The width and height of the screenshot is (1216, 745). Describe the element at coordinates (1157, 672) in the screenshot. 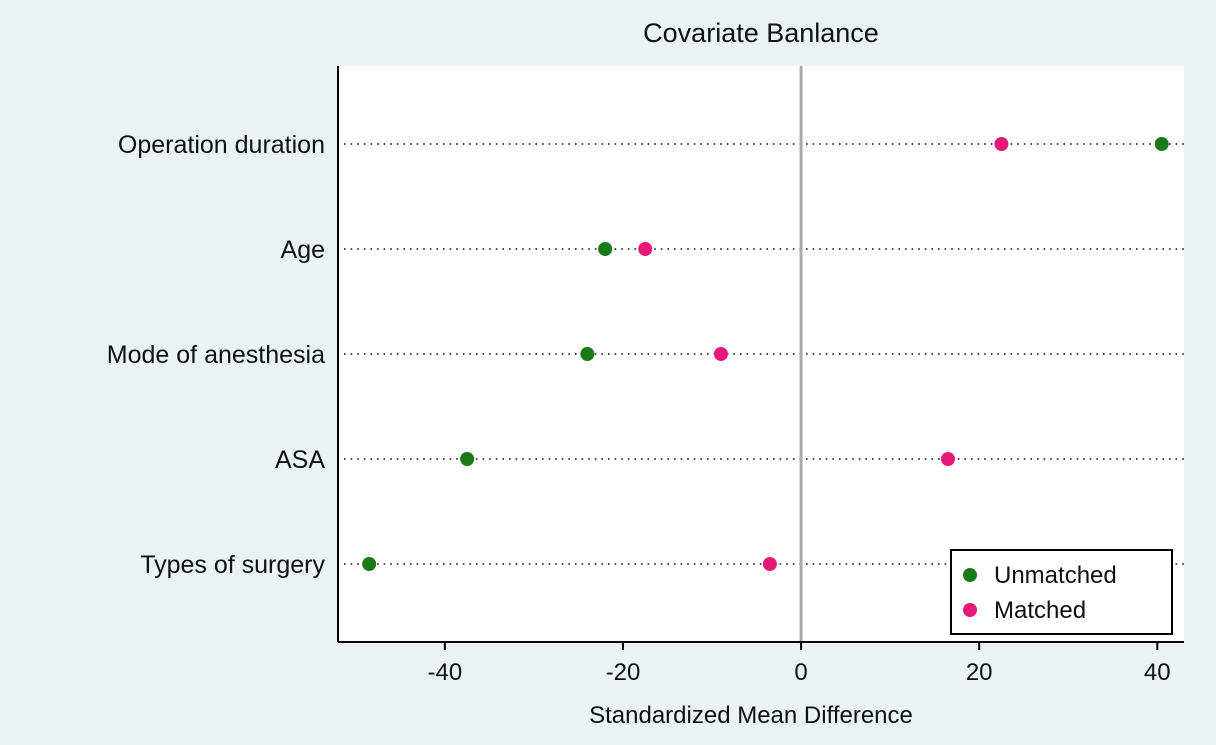

I see `x-tick-label: 40` at that location.